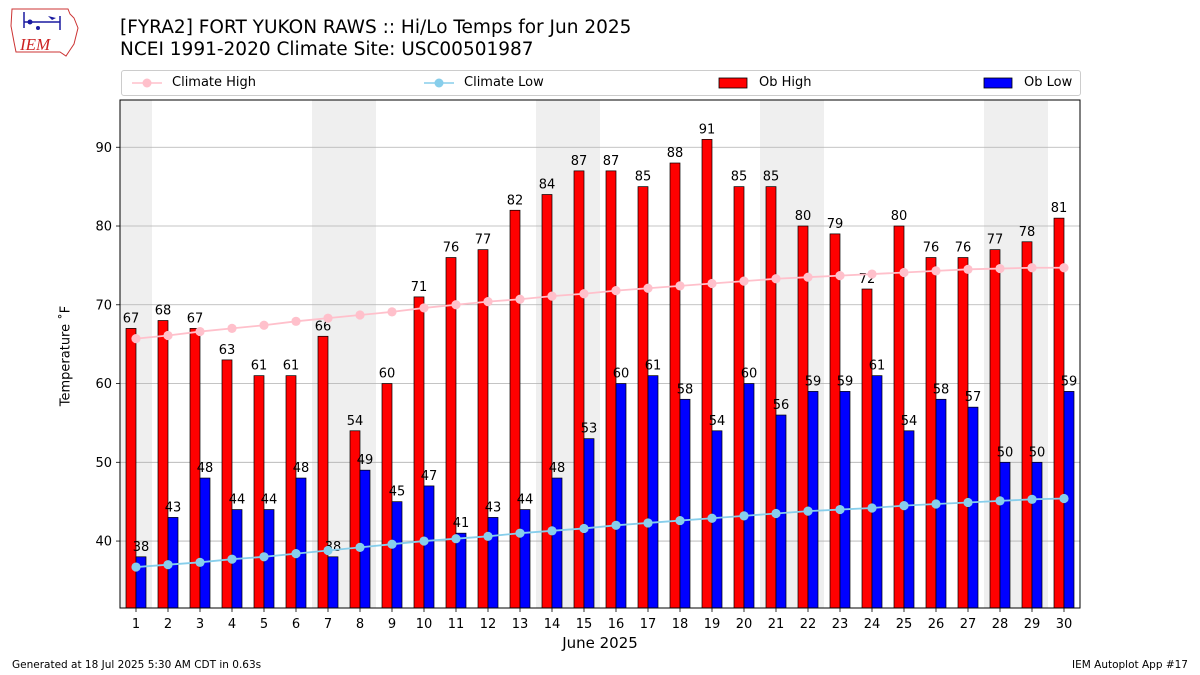 The image size is (1200, 675). I want to click on legend-item-climate-low: Climate Low, so click(522, 83).